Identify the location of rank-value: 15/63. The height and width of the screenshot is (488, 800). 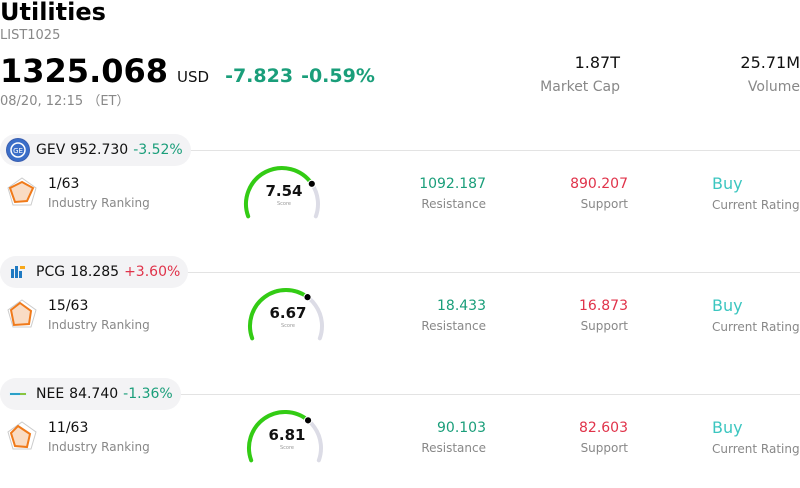
(68, 306).